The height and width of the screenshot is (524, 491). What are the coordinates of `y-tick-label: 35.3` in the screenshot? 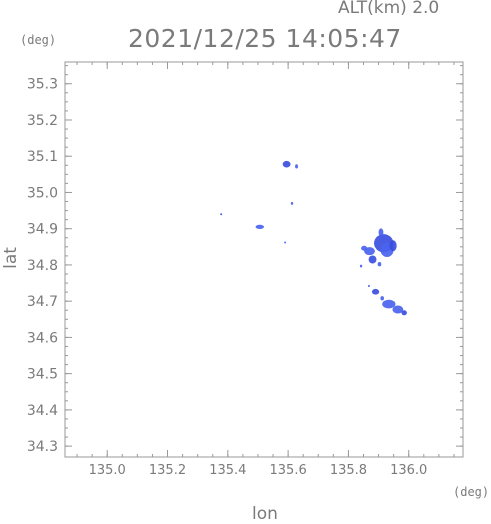 It's located at (42, 85).